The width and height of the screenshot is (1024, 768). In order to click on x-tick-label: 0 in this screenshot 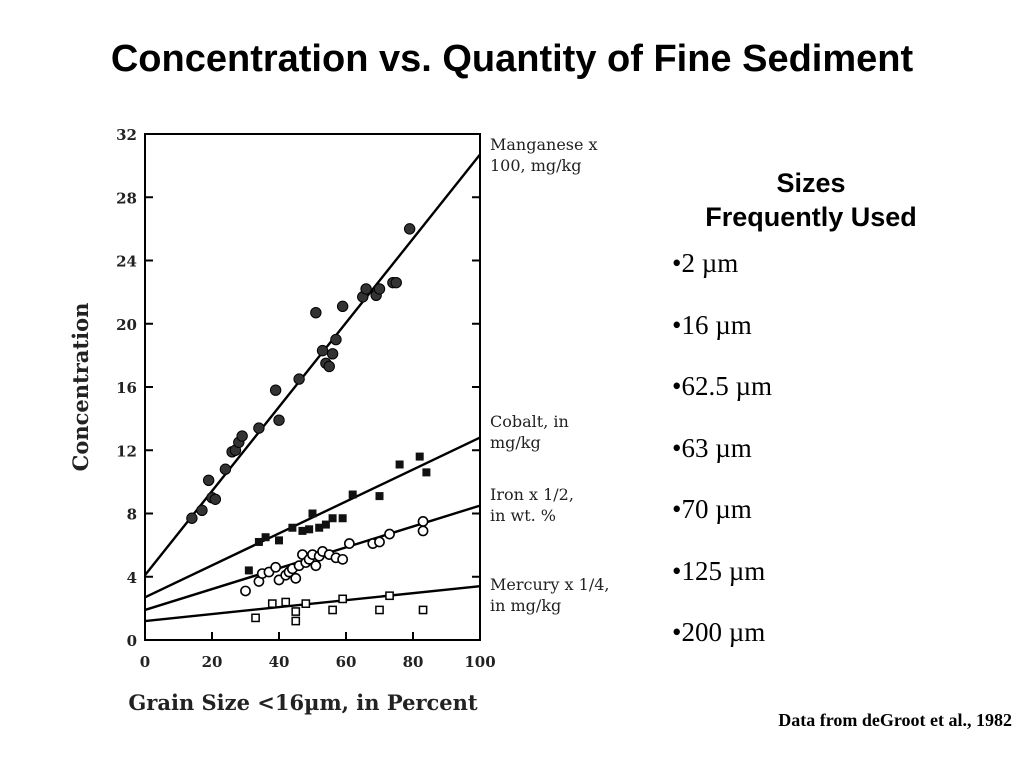, I will do `click(145, 662)`.